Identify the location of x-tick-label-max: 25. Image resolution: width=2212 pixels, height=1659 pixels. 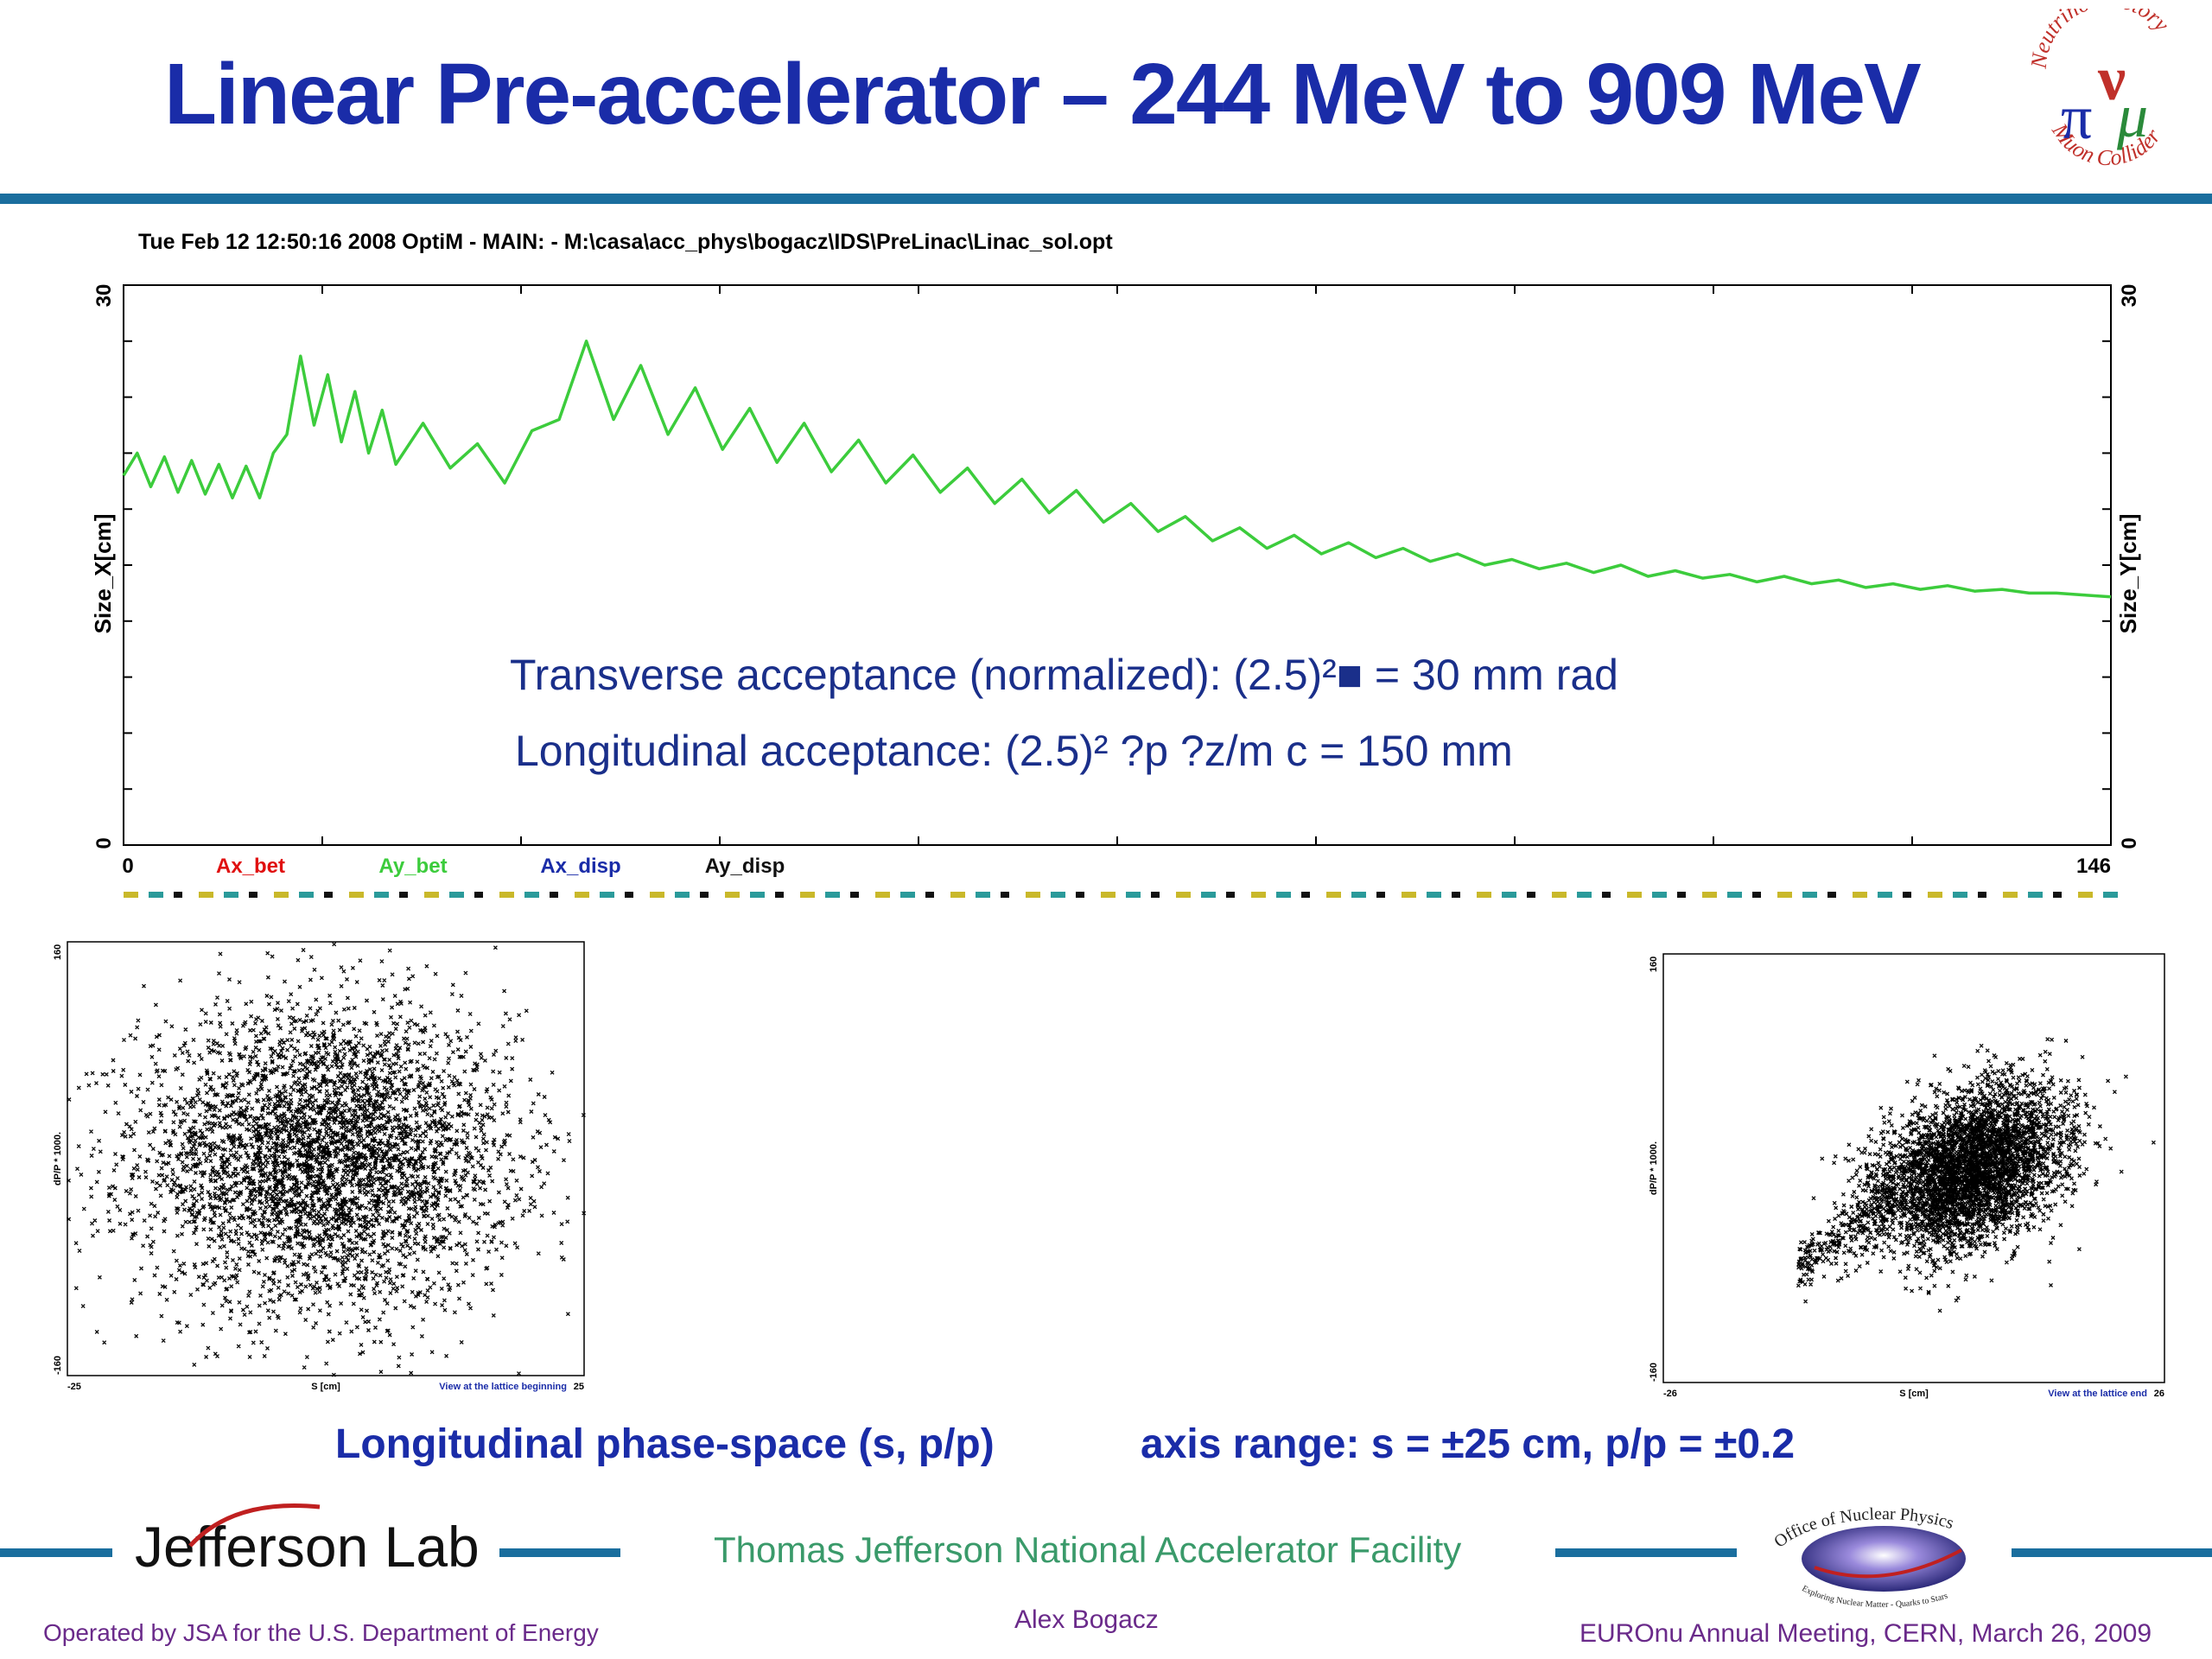
(579, 1387).